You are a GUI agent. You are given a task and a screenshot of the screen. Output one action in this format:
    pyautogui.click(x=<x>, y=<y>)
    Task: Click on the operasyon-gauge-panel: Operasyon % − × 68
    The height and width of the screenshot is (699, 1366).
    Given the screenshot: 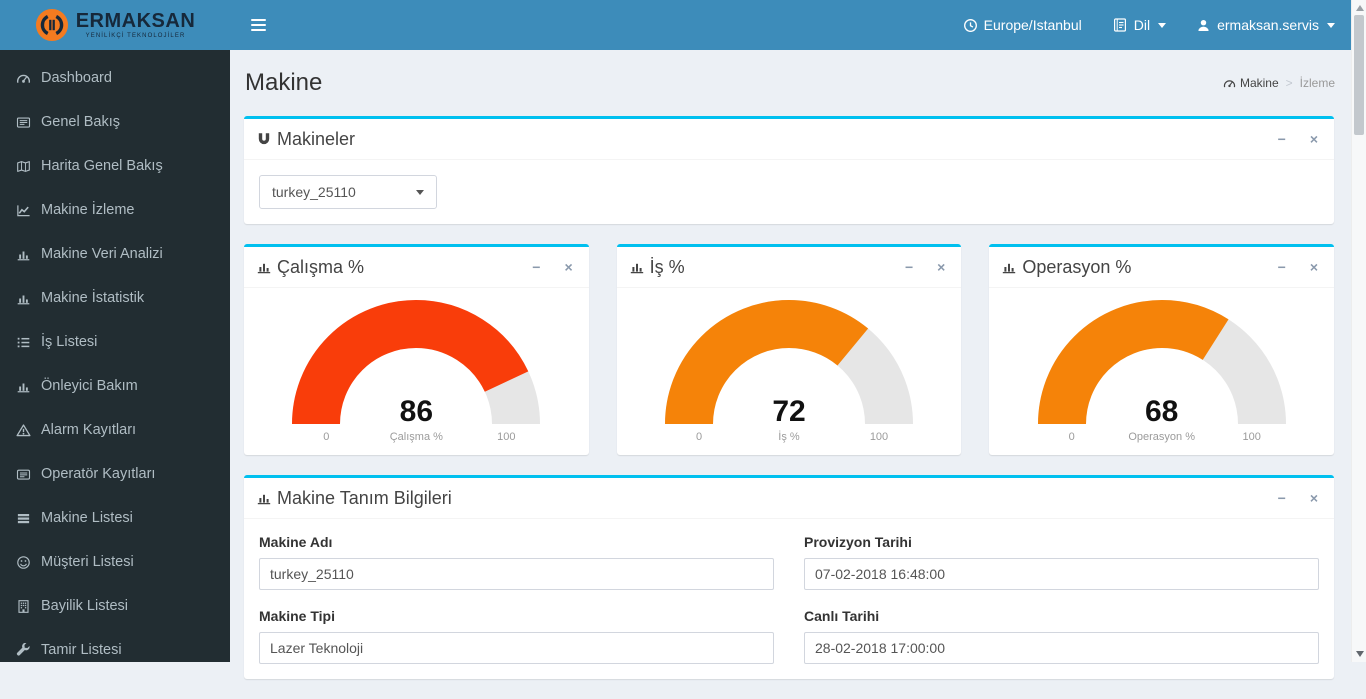 What is the action you would take?
    pyautogui.click(x=1162, y=350)
    